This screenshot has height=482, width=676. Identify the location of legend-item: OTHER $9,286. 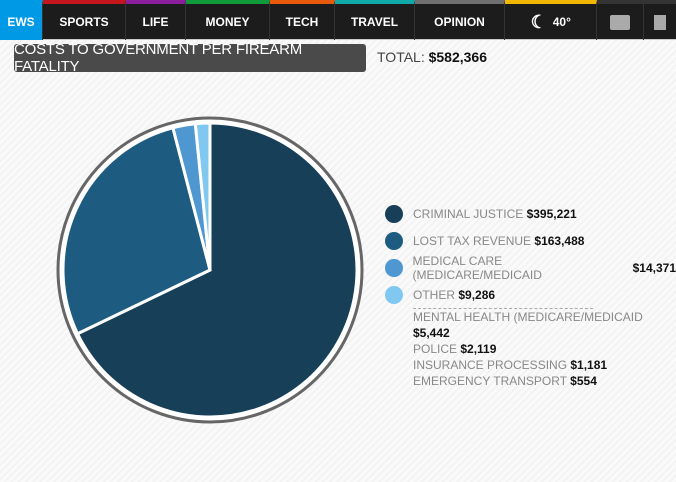
(530, 294).